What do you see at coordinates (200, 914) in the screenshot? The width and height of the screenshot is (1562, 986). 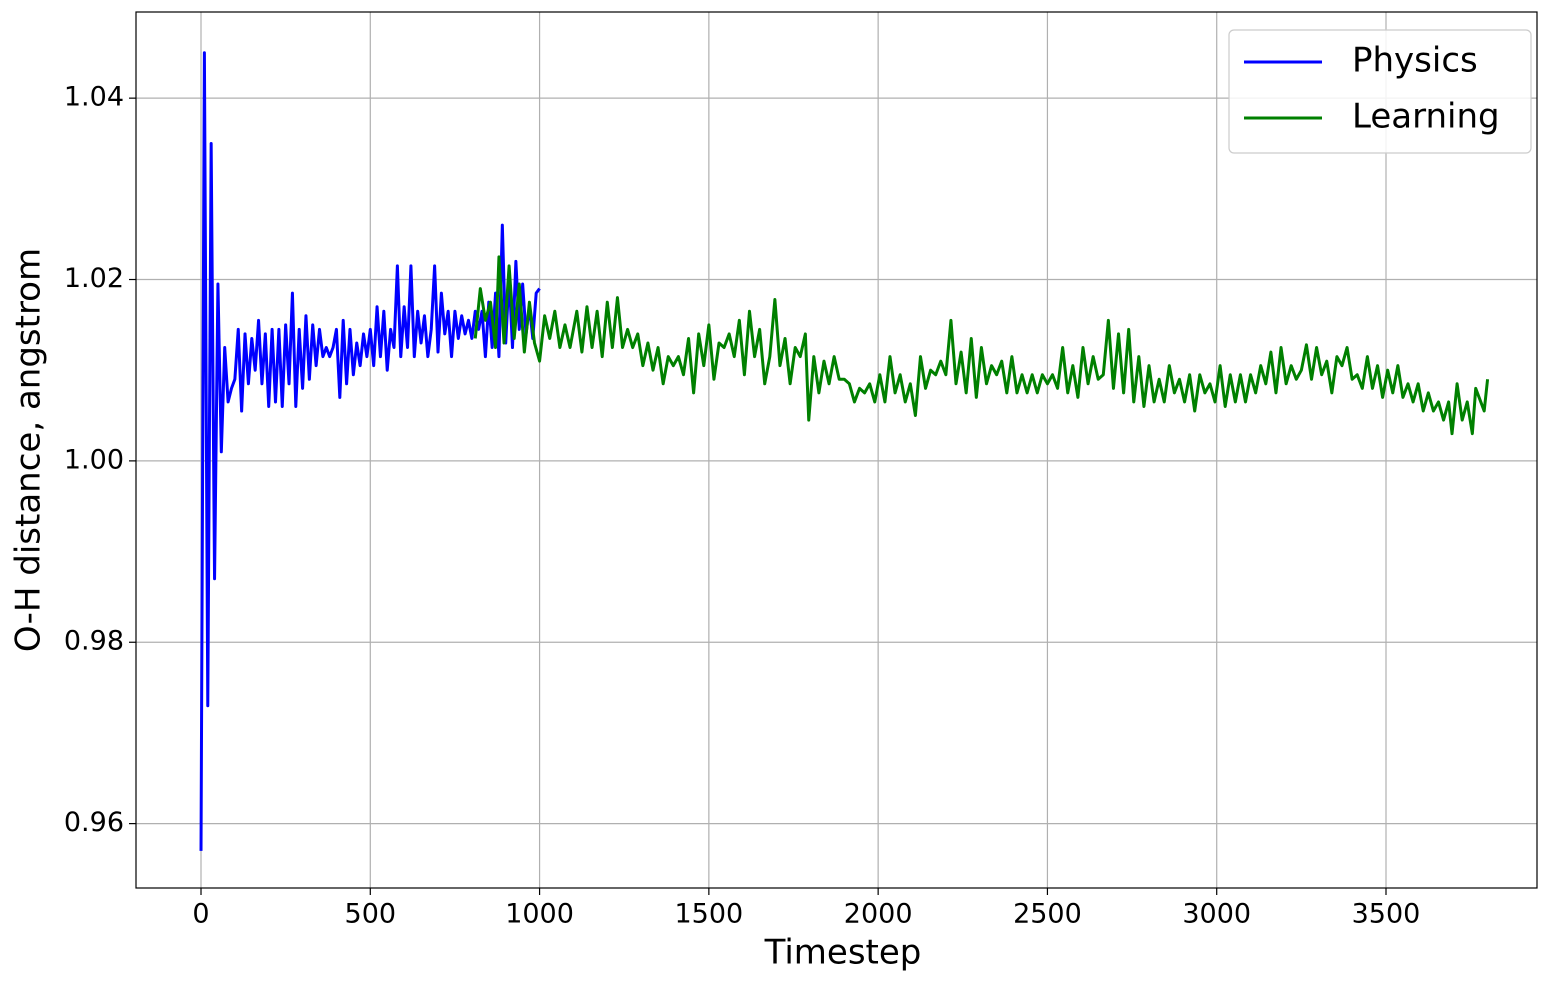 I see `x-tick-label: 0` at bounding box center [200, 914].